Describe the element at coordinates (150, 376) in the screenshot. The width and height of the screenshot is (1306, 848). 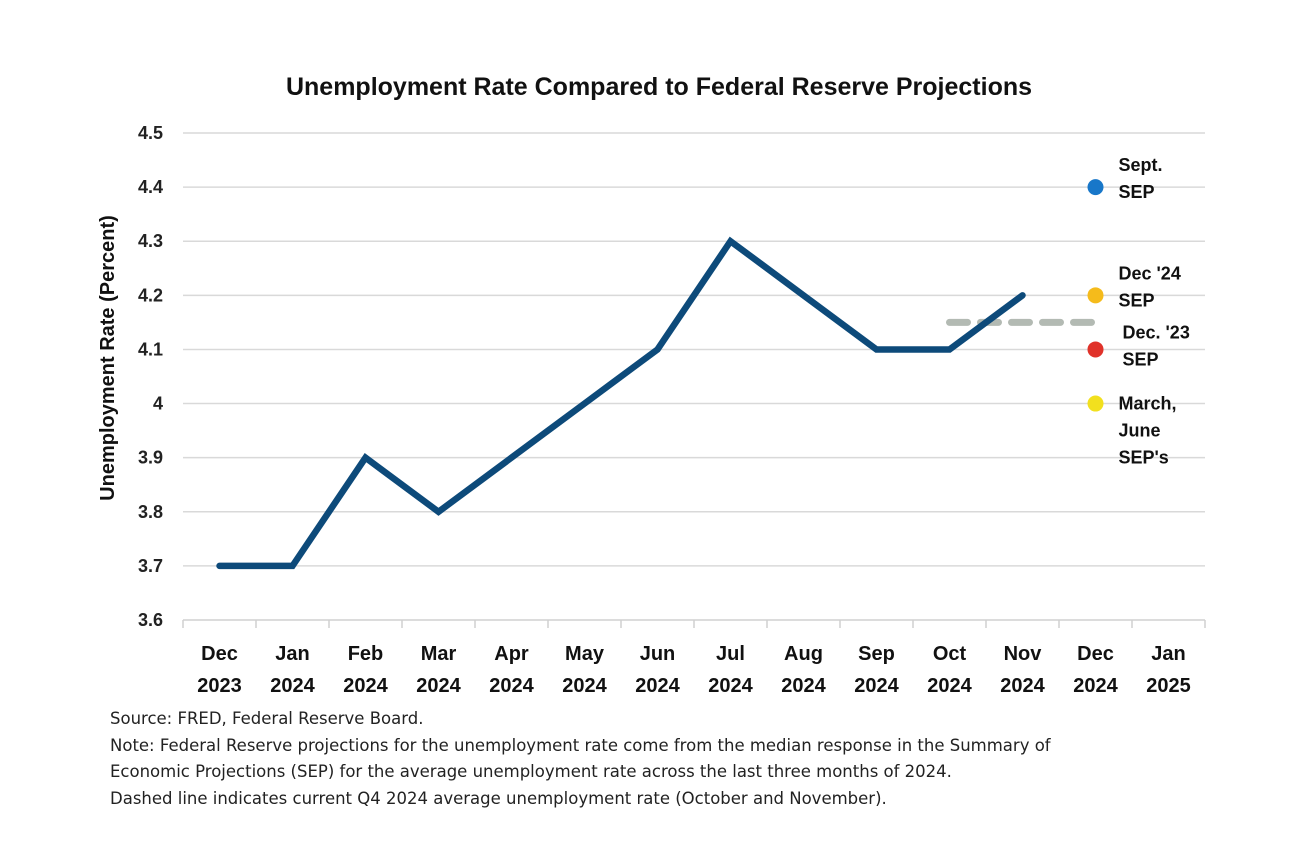
I see `y-axis-ticks: 3.6 3.7 3.8 3.9 4 4.1 4.2 4.3 4.4 4.5` at that location.